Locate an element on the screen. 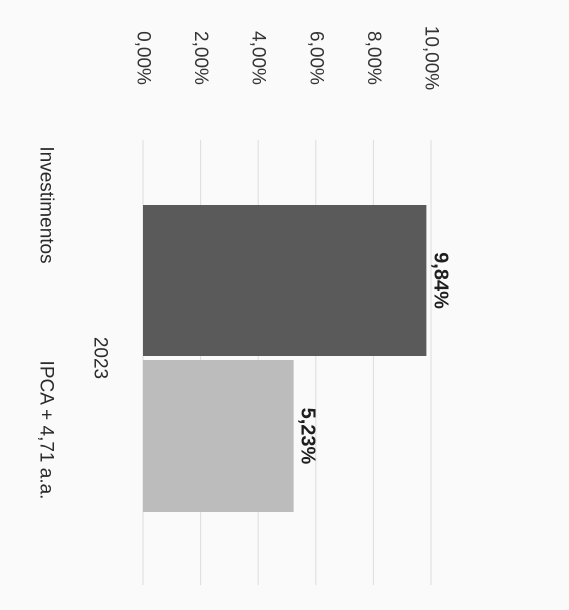  y-tick-label: 2,00% is located at coordinates (200, 58).